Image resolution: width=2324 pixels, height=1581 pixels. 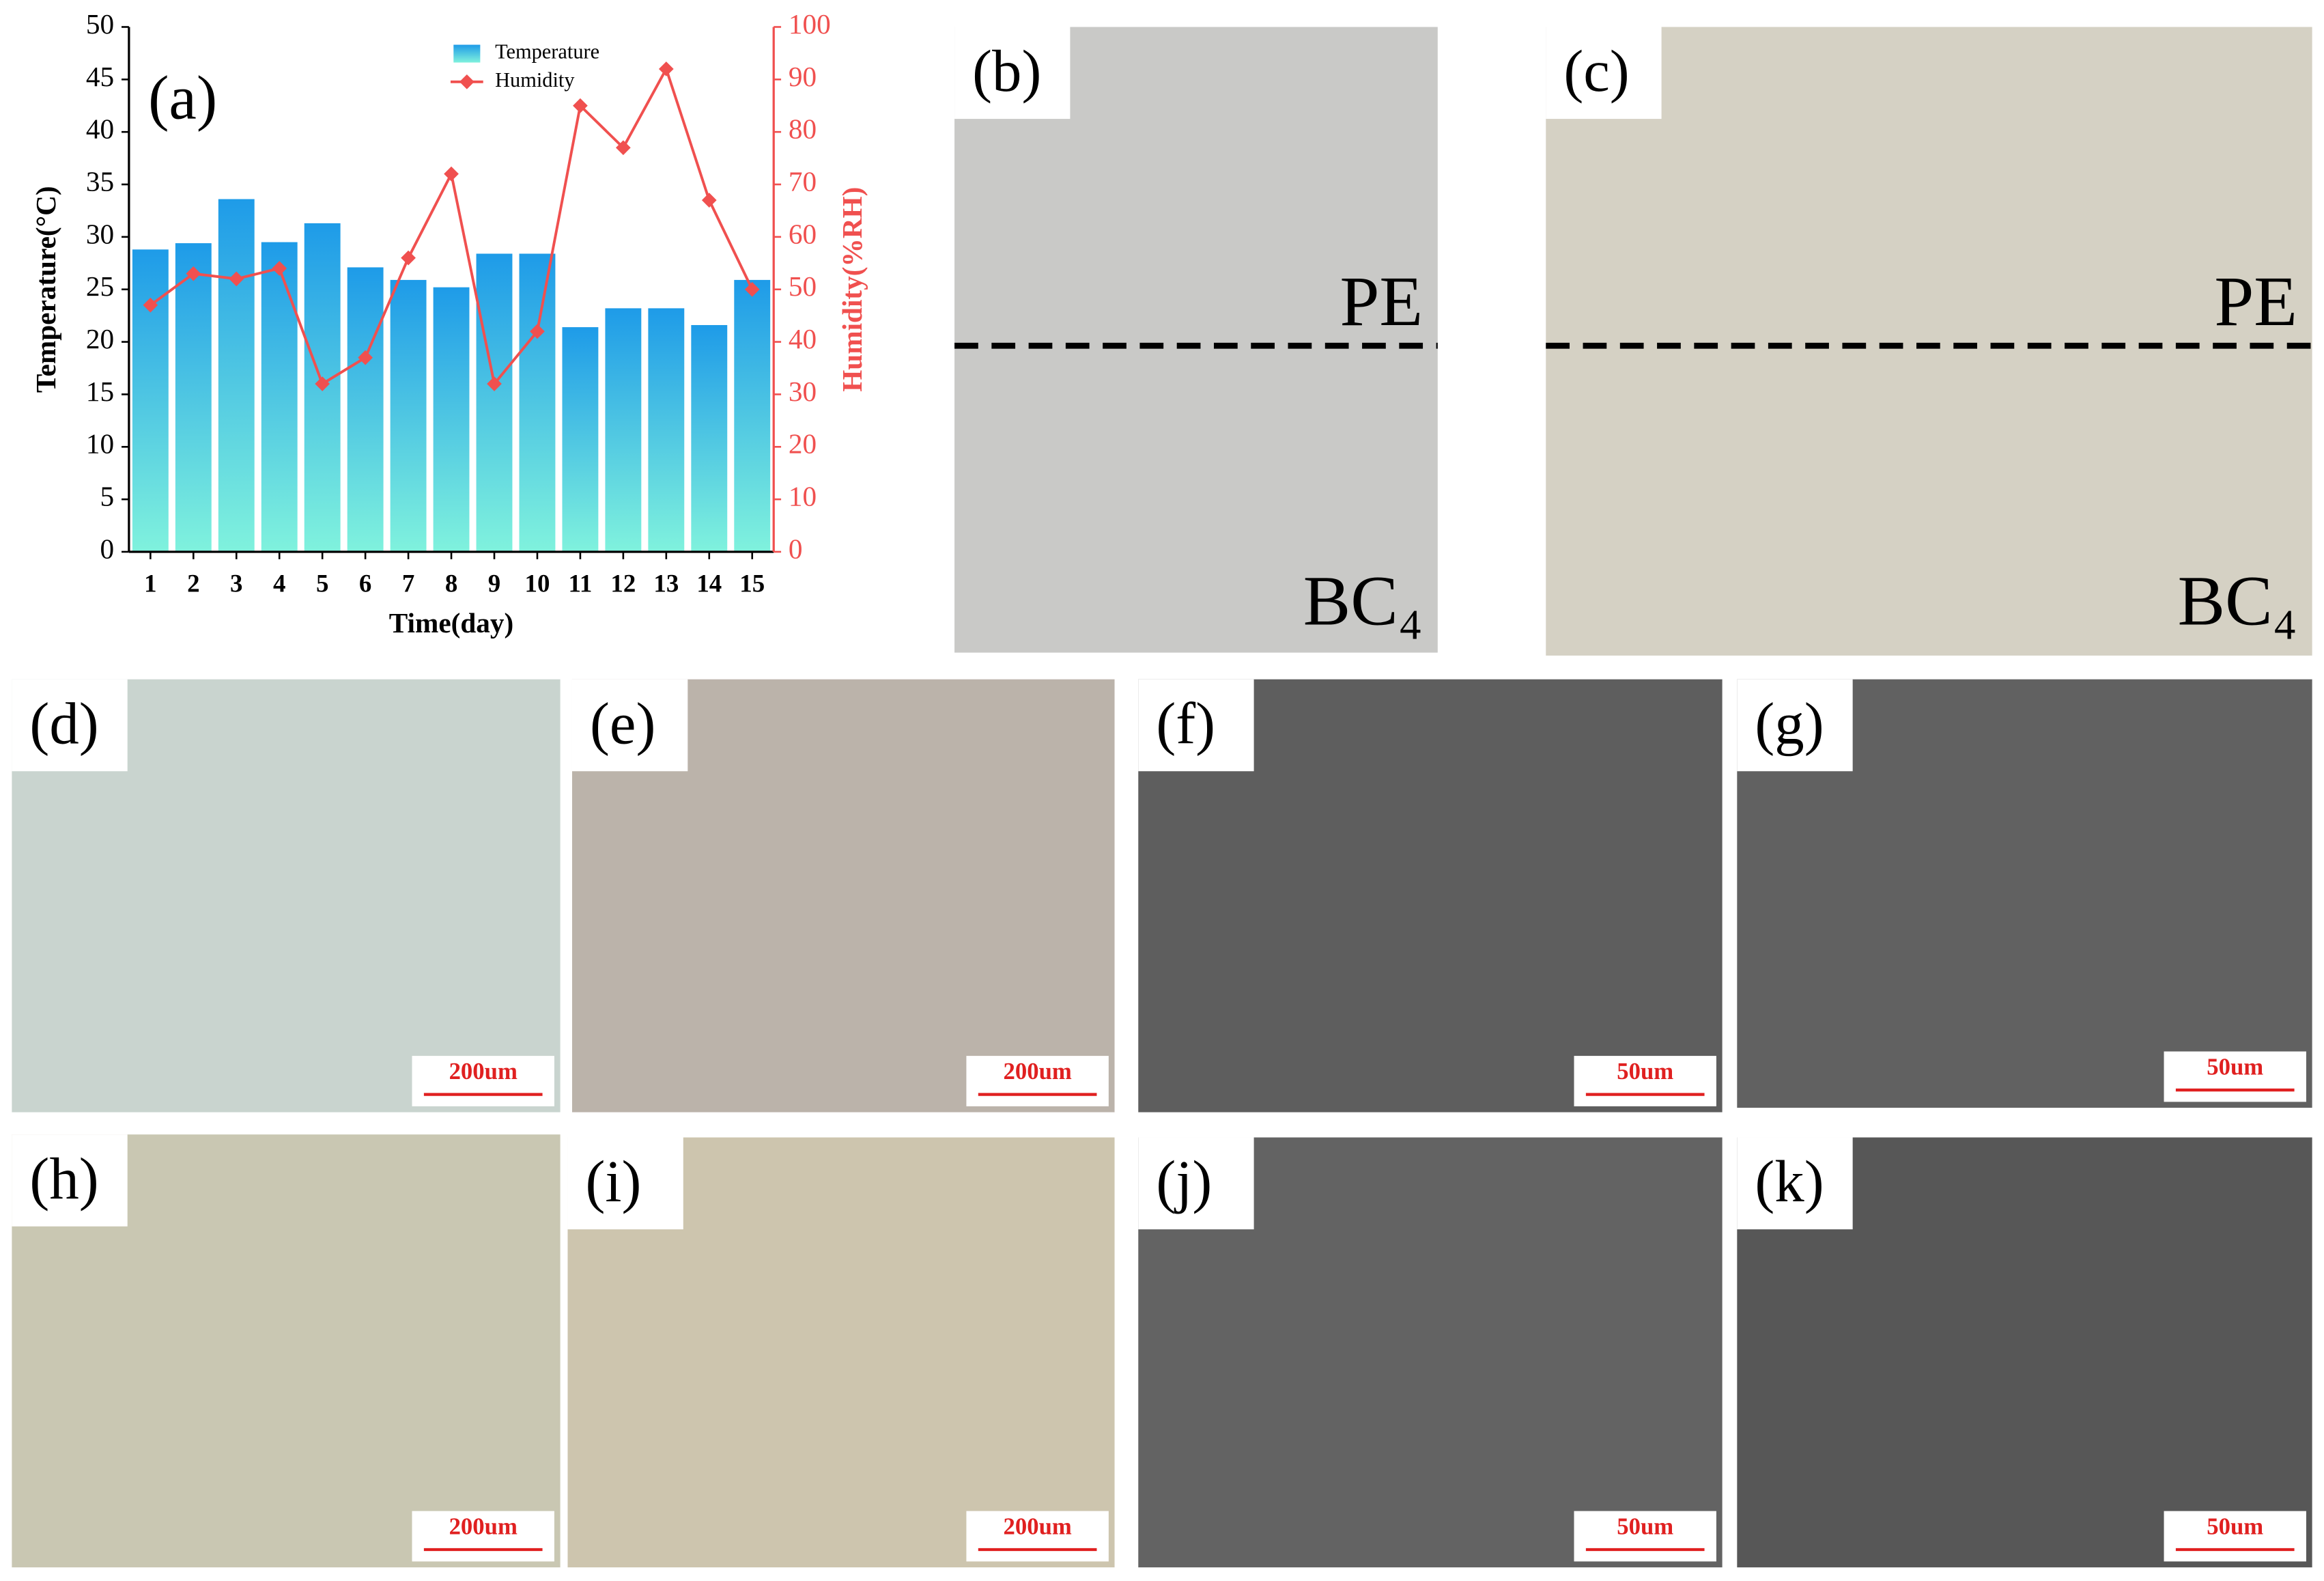 What do you see at coordinates (494, 583) in the screenshot?
I see `x-tick-label: 9` at bounding box center [494, 583].